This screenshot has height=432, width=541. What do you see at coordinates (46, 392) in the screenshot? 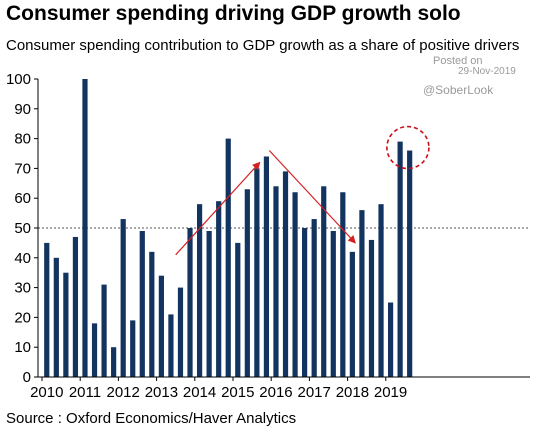
I see `x-tick-label: 2010` at bounding box center [46, 392].